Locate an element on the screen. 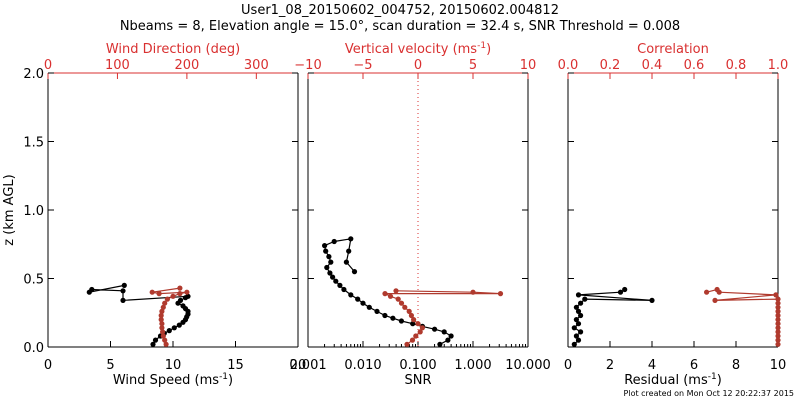 The width and height of the screenshot is (800, 400). bottom-tick-label: 0.010 is located at coordinates (362, 365).